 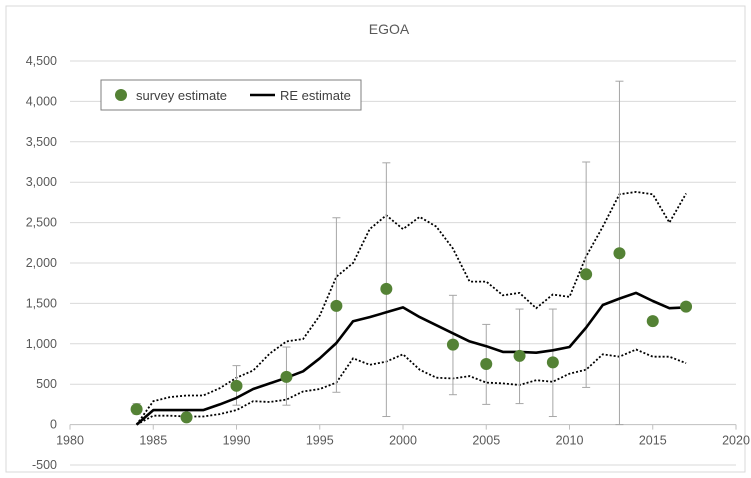 What do you see at coordinates (41, 182) in the screenshot?
I see `y-tick-label: 3,000` at bounding box center [41, 182].